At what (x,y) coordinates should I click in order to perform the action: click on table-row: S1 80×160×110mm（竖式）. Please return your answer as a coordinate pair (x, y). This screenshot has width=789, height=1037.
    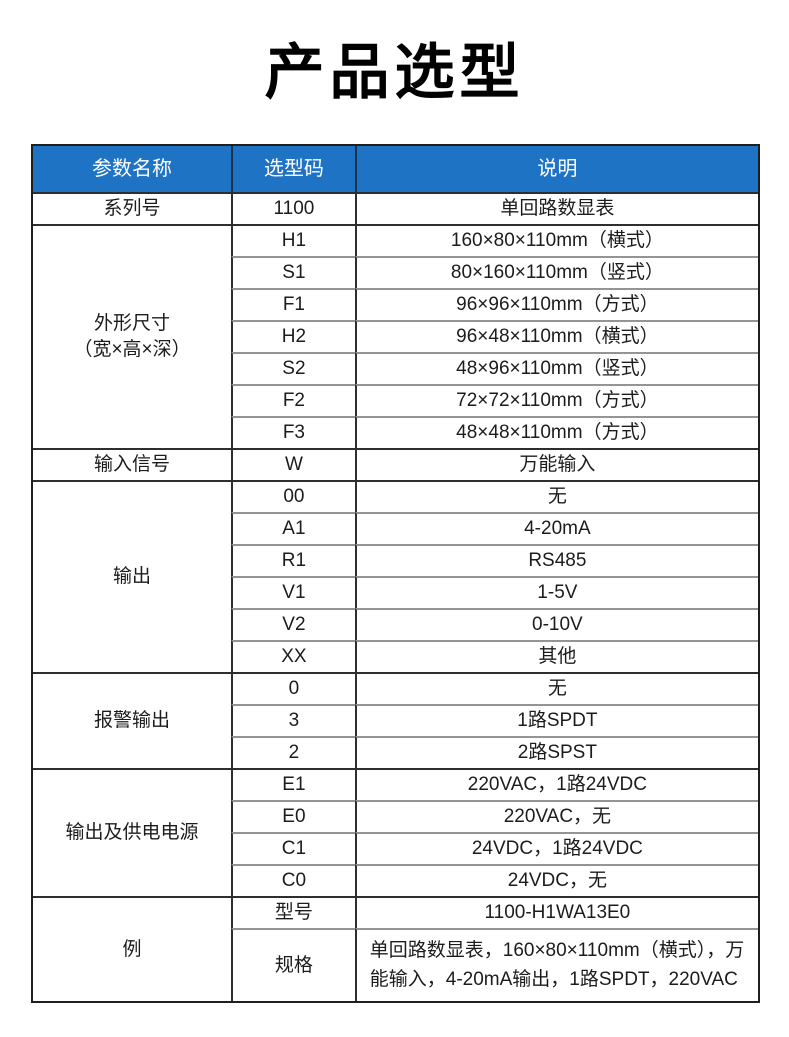
    Looking at the image, I should click on (395, 272).